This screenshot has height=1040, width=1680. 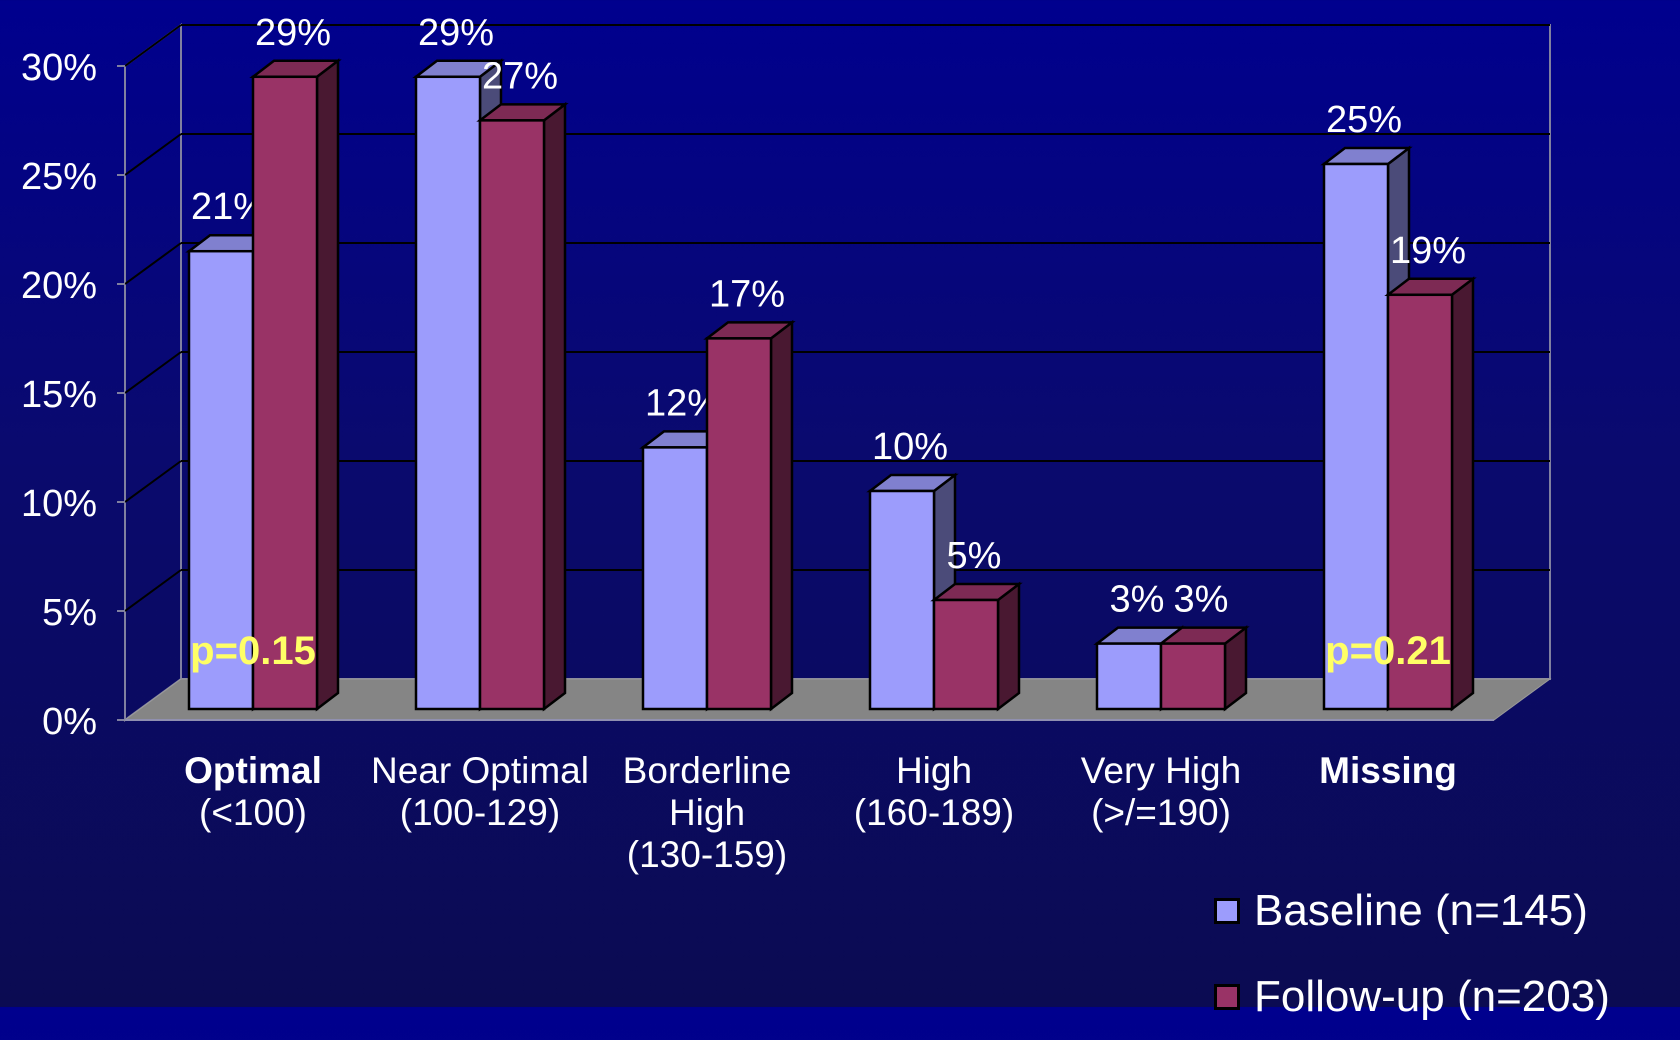 I want to click on x-tick-label: Optimal, so click(x=253, y=770).